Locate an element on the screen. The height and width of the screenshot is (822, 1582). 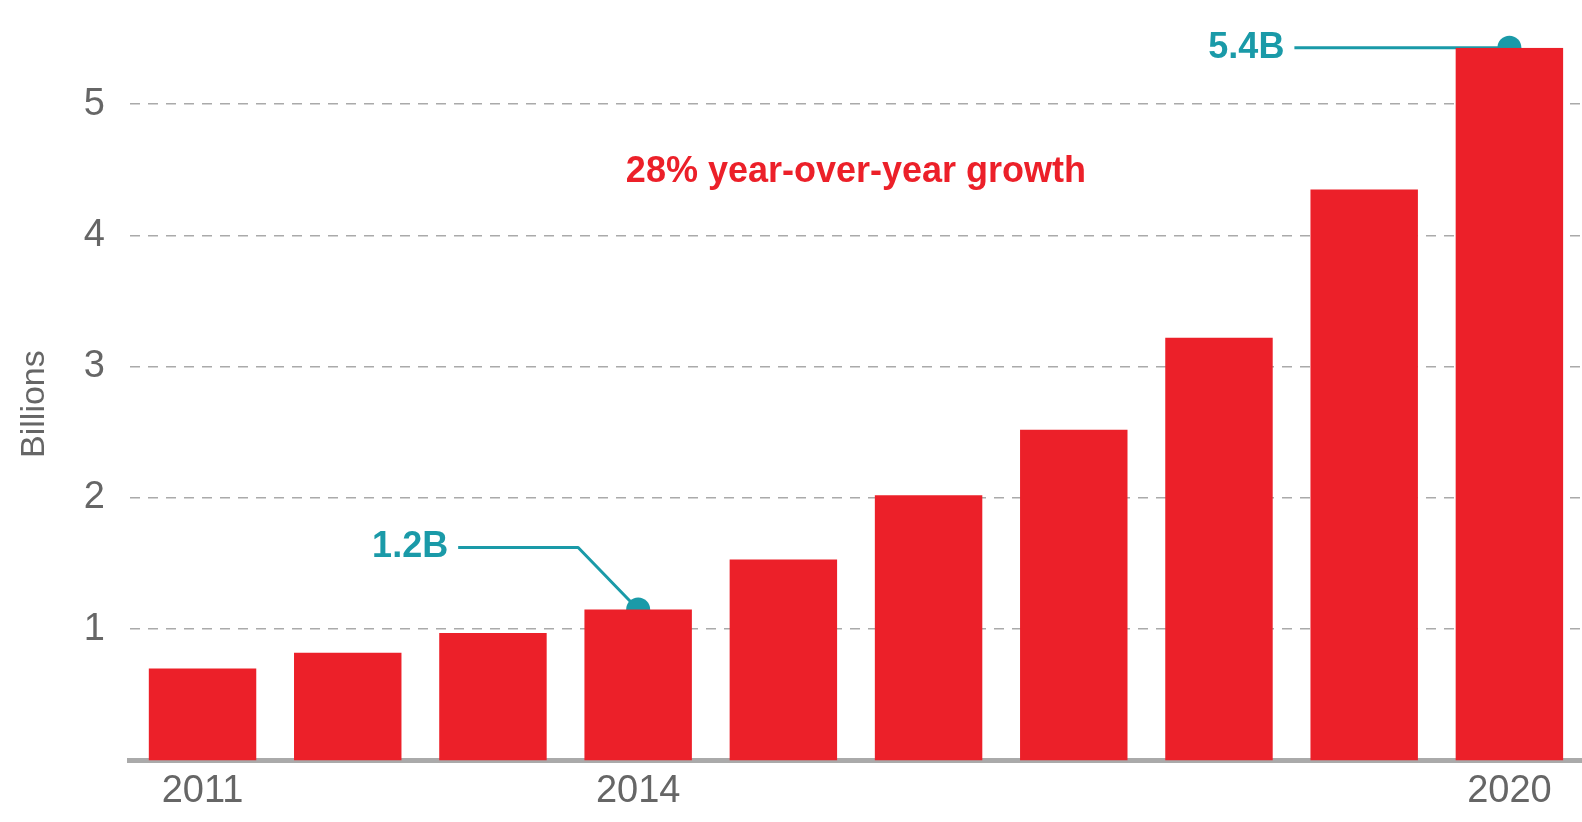
x-tick-label: 2014 is located at coordinates (638, 788).